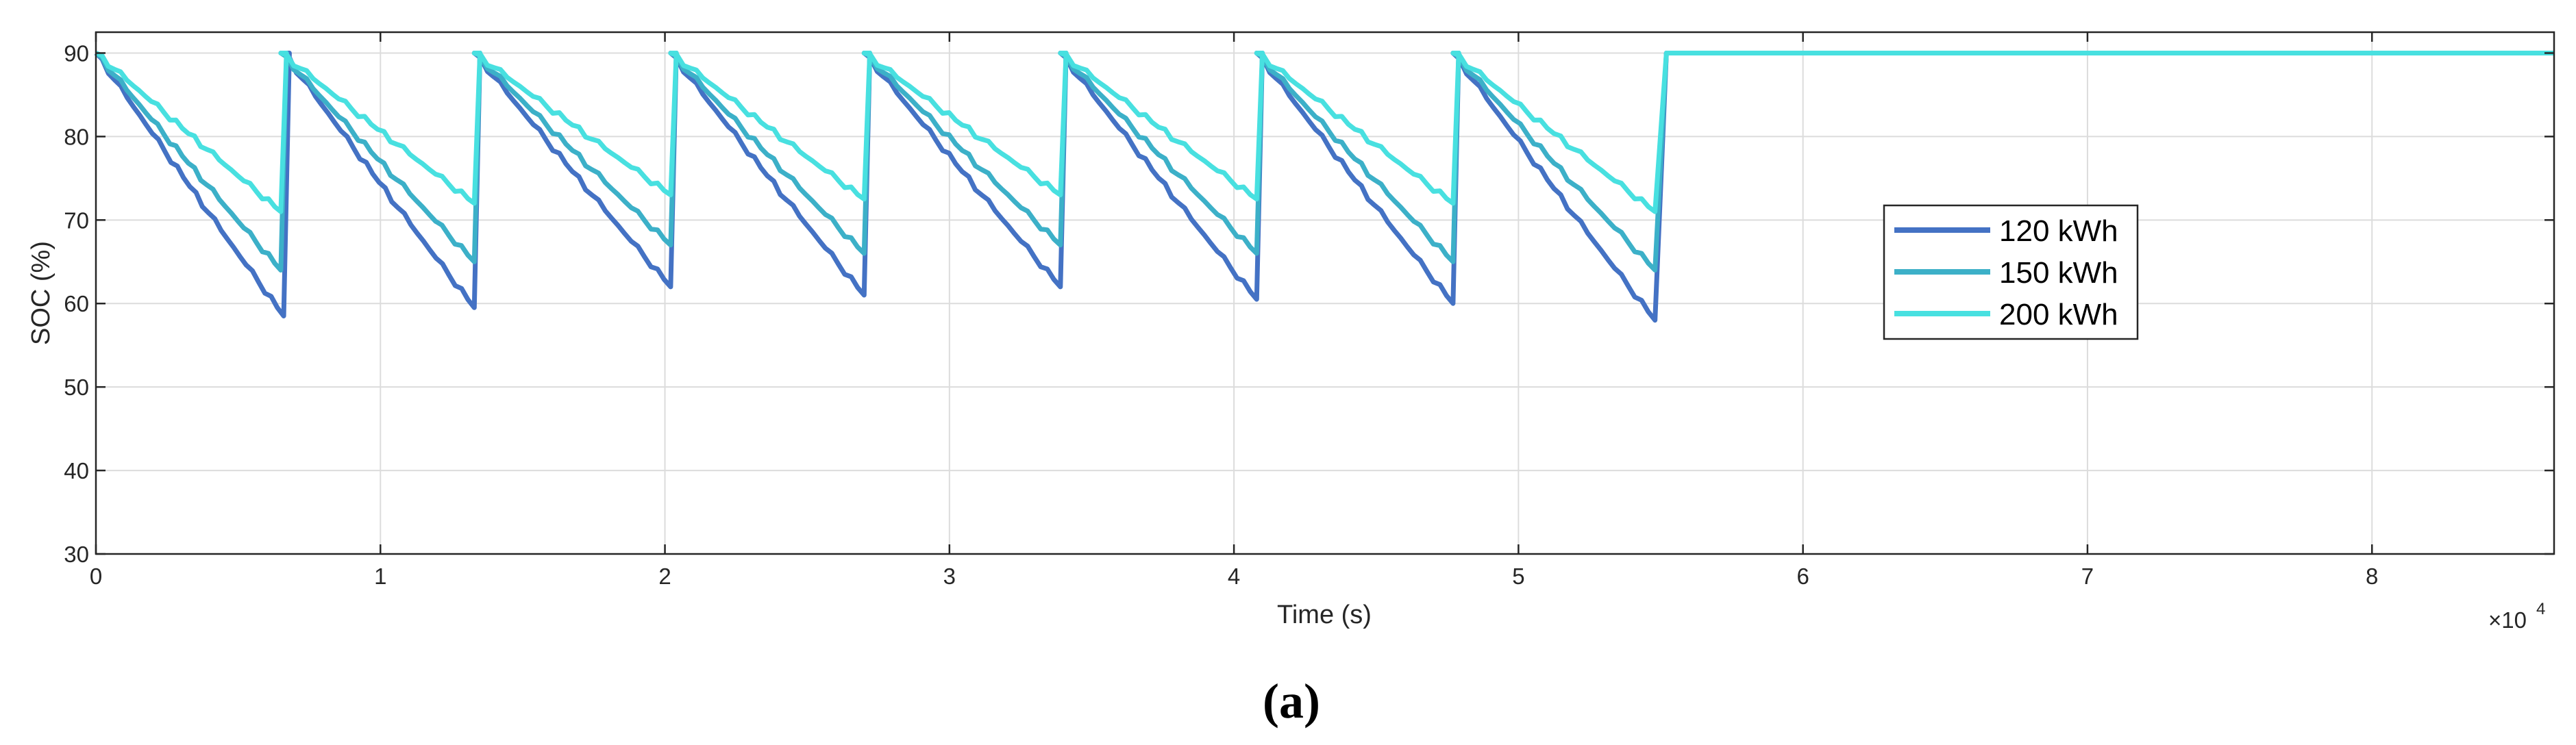 This screenshot has height=745, width=2576. Describe the element at coordinates (1518, 576) in the screenshot. I see `x-tick-label: 5` at that location.